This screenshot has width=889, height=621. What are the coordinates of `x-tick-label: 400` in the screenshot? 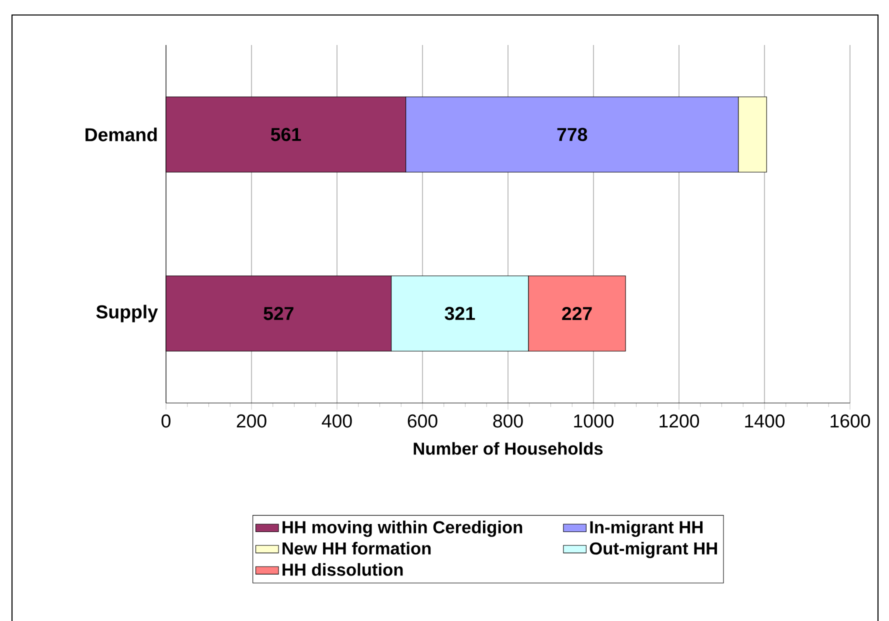 It's located at (337, 421).